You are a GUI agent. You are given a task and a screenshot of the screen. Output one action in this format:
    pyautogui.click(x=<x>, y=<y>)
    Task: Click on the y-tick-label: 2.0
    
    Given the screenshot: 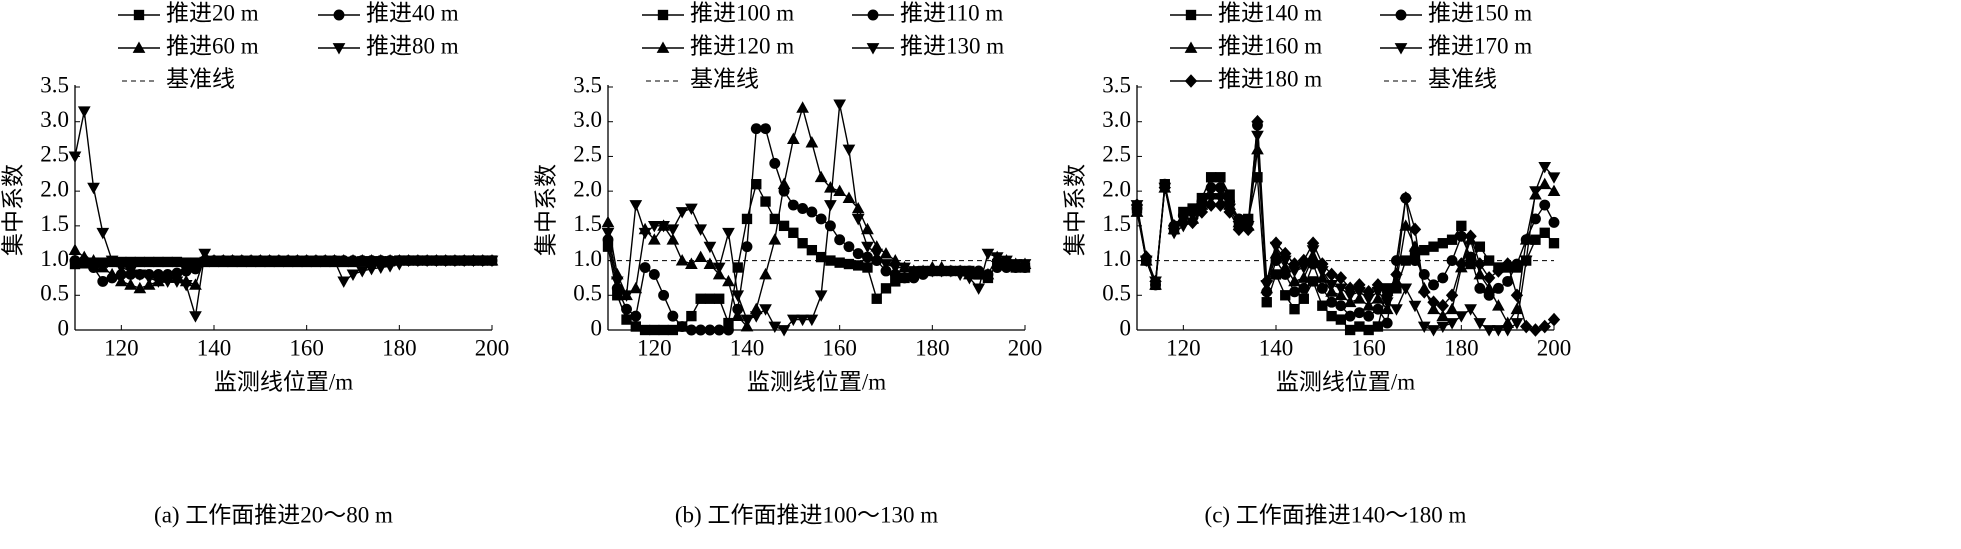 What is the action you would take?
    pyautogui.click(x=54, y=188)
    